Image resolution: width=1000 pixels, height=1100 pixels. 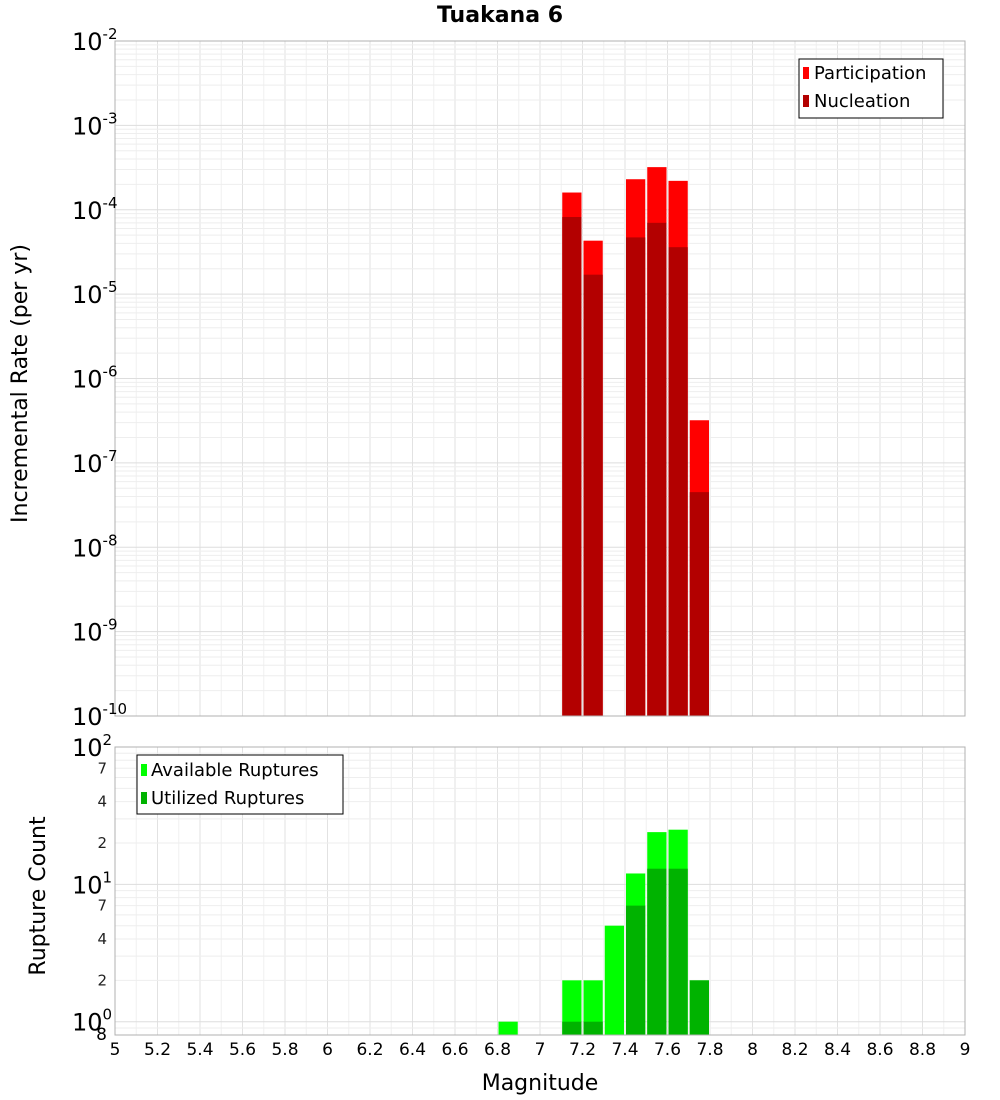 I want to click on y-tick-label: 10⁻⁷, so click(x=95, y=462).